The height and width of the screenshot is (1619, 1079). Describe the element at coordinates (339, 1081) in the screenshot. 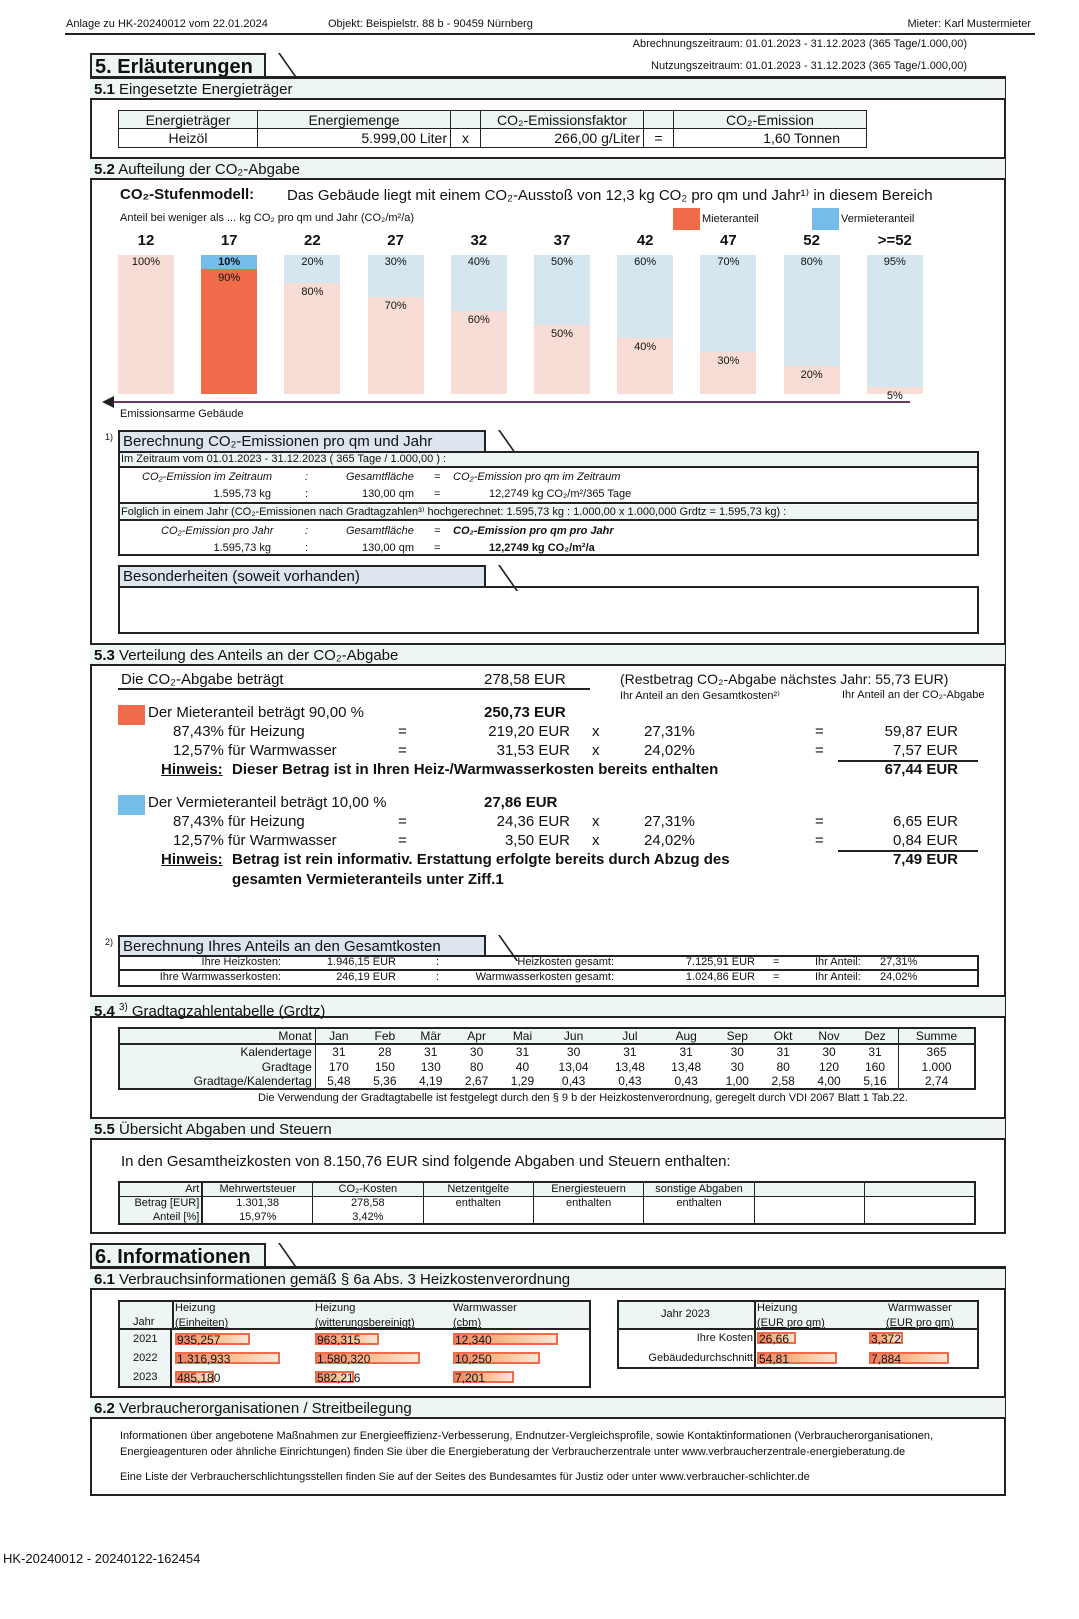

I see `table-cell: 5,48` at that location.